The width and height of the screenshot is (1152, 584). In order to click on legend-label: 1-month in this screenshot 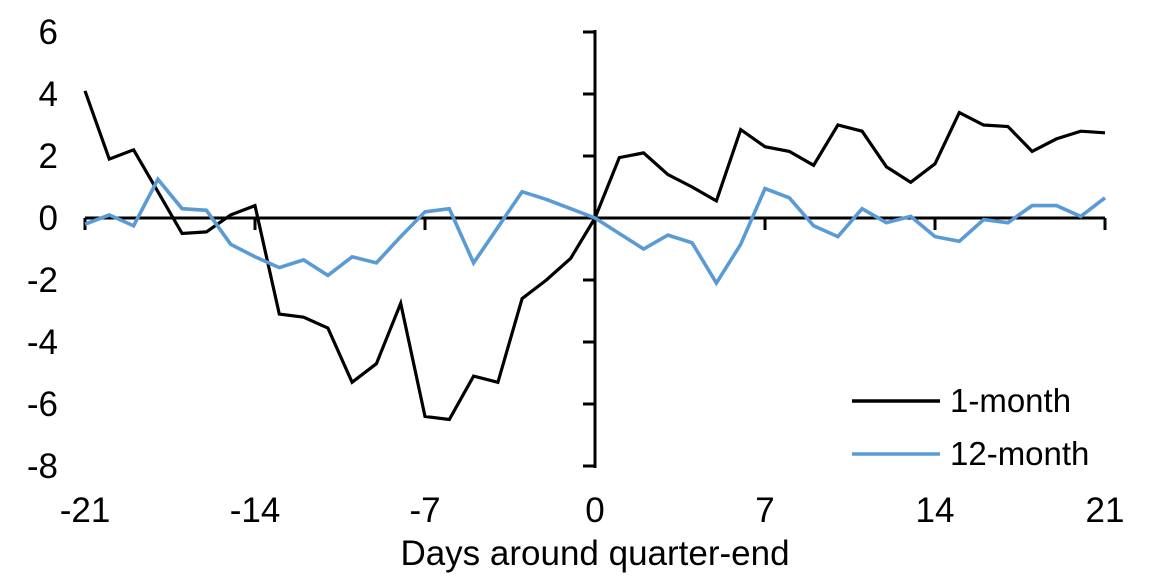, I will do `click(1010, 400)`.